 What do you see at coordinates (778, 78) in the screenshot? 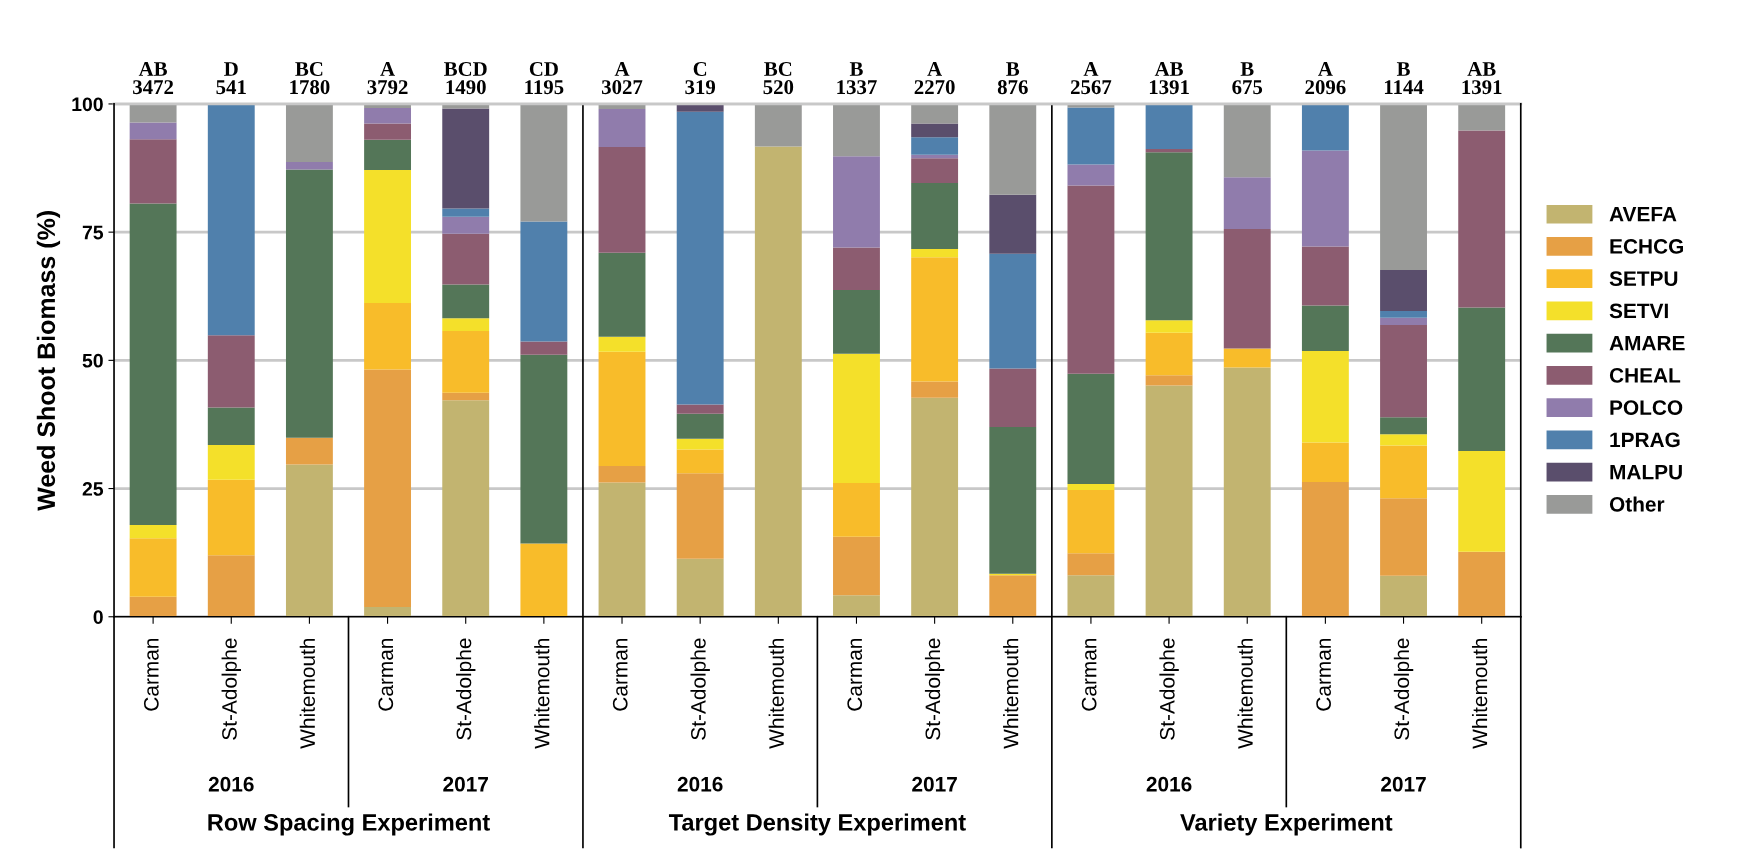
I see `total-label: BC 520` at bounding box center [778, 78].